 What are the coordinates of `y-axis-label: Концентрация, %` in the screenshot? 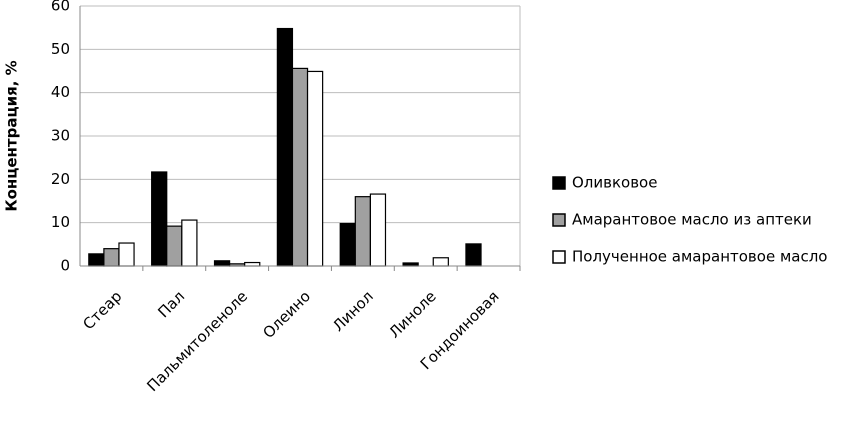 It's located at (12, 135).